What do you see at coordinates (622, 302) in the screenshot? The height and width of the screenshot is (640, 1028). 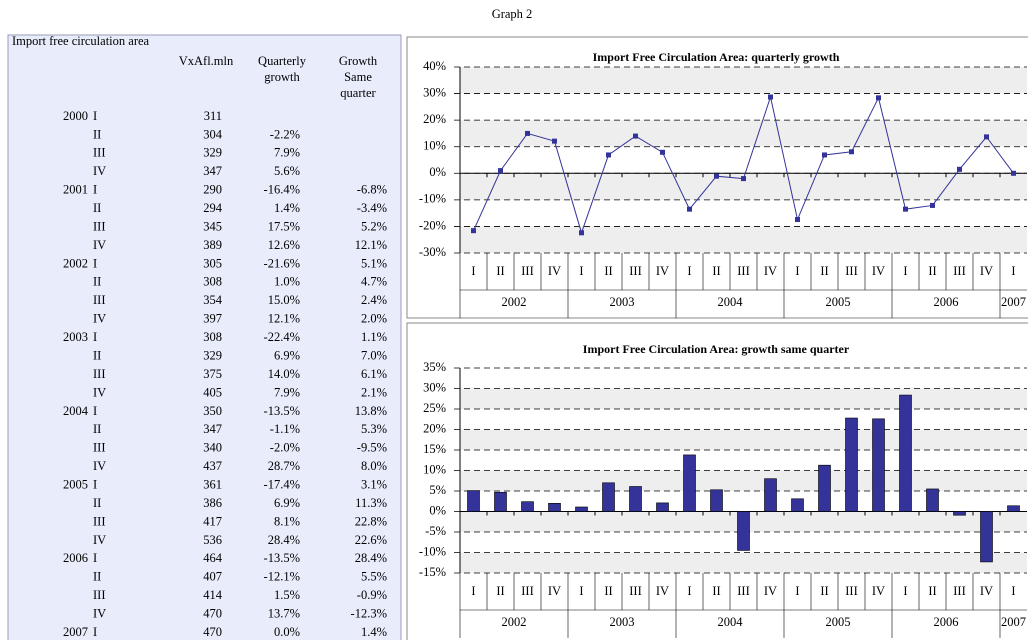 I see `group-label: 2003` at bounding box center [622, 302].